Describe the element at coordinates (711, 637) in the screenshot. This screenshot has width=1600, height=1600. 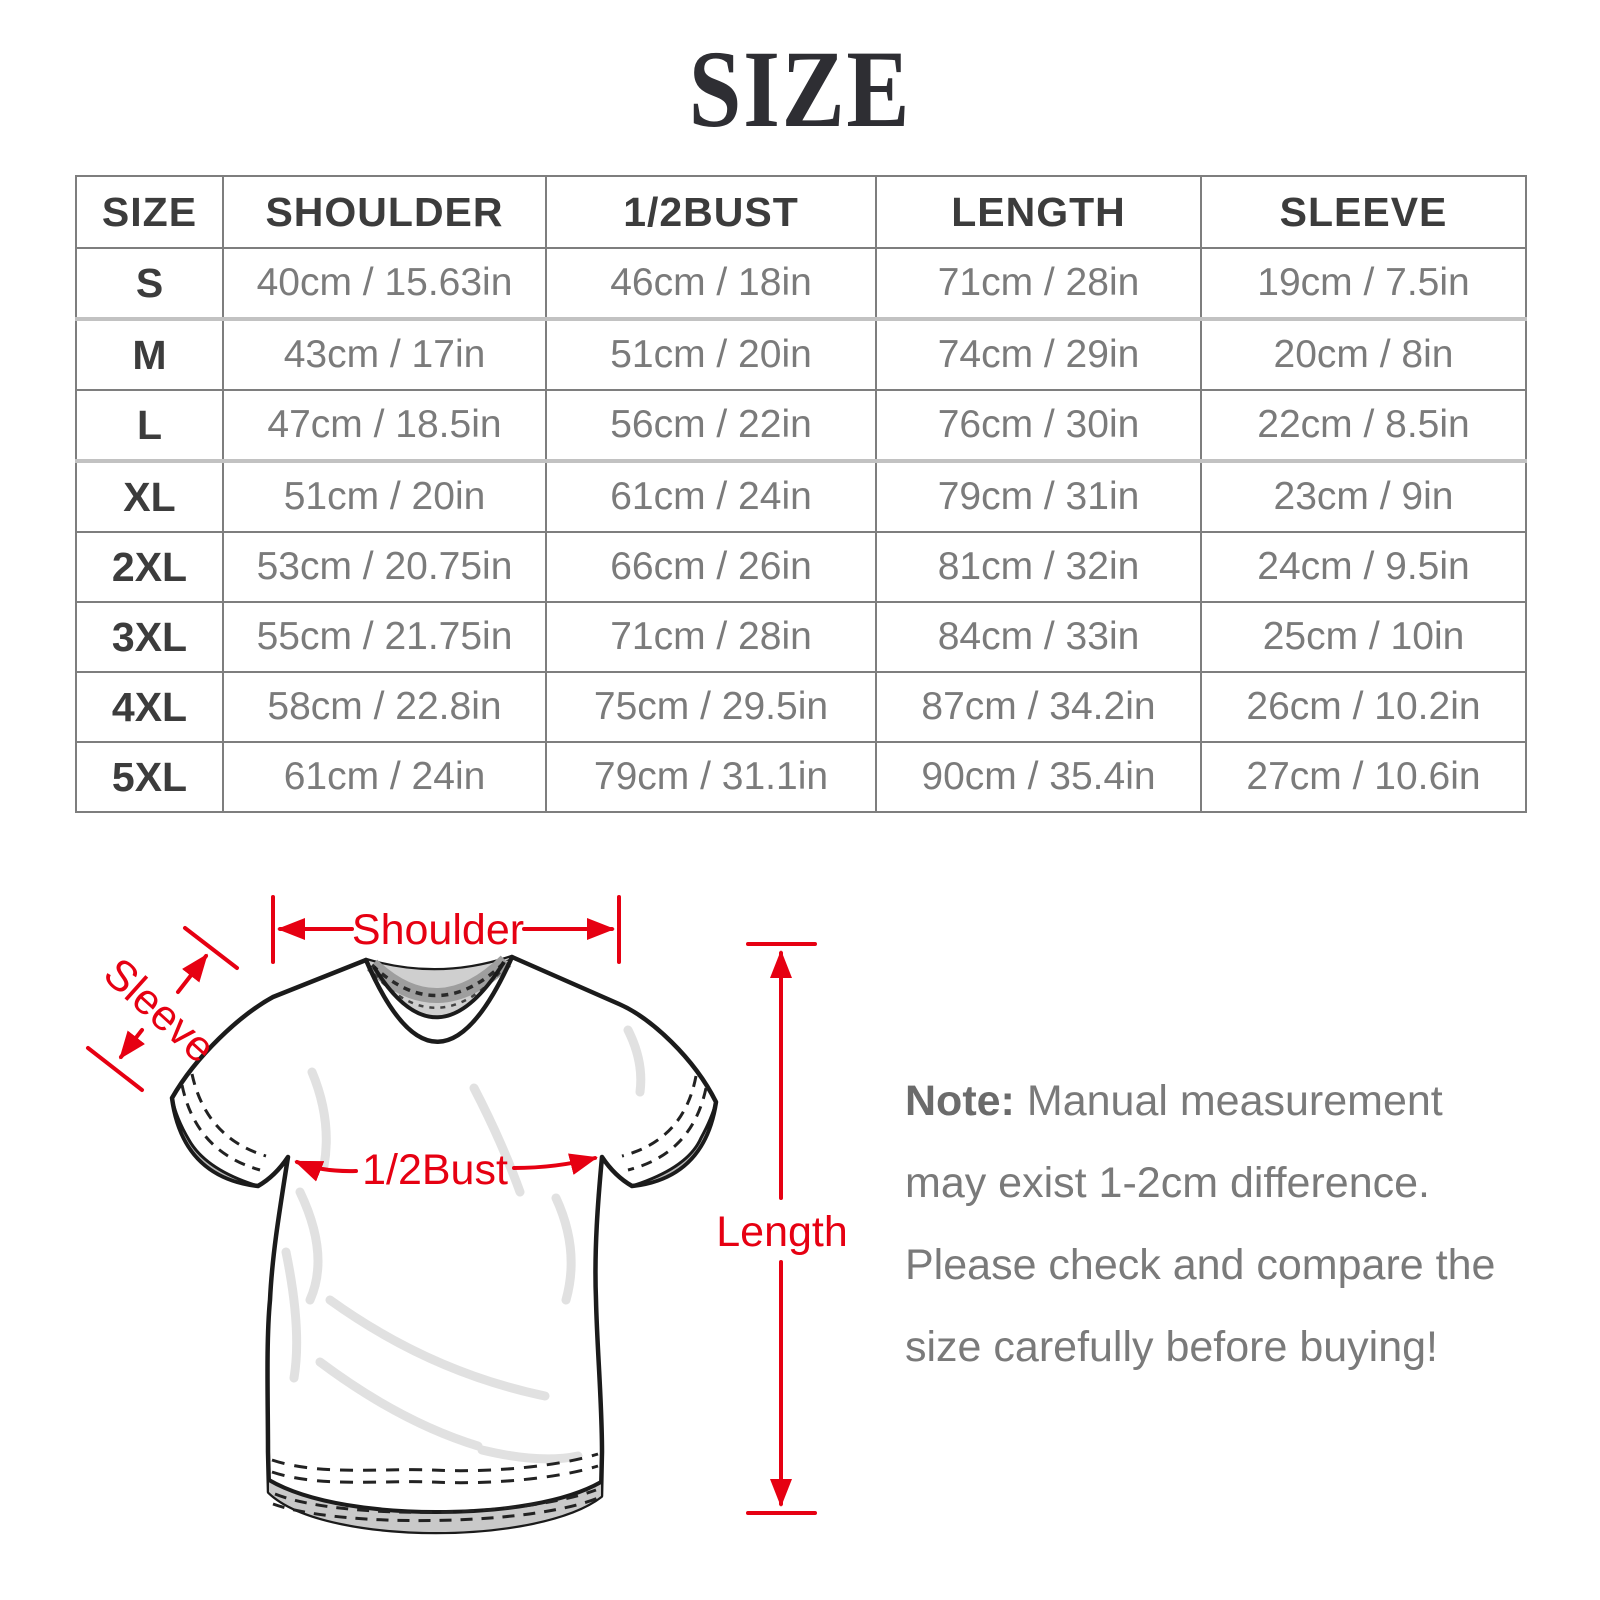
I see `bust-value: 71cm / 28in` at that location.